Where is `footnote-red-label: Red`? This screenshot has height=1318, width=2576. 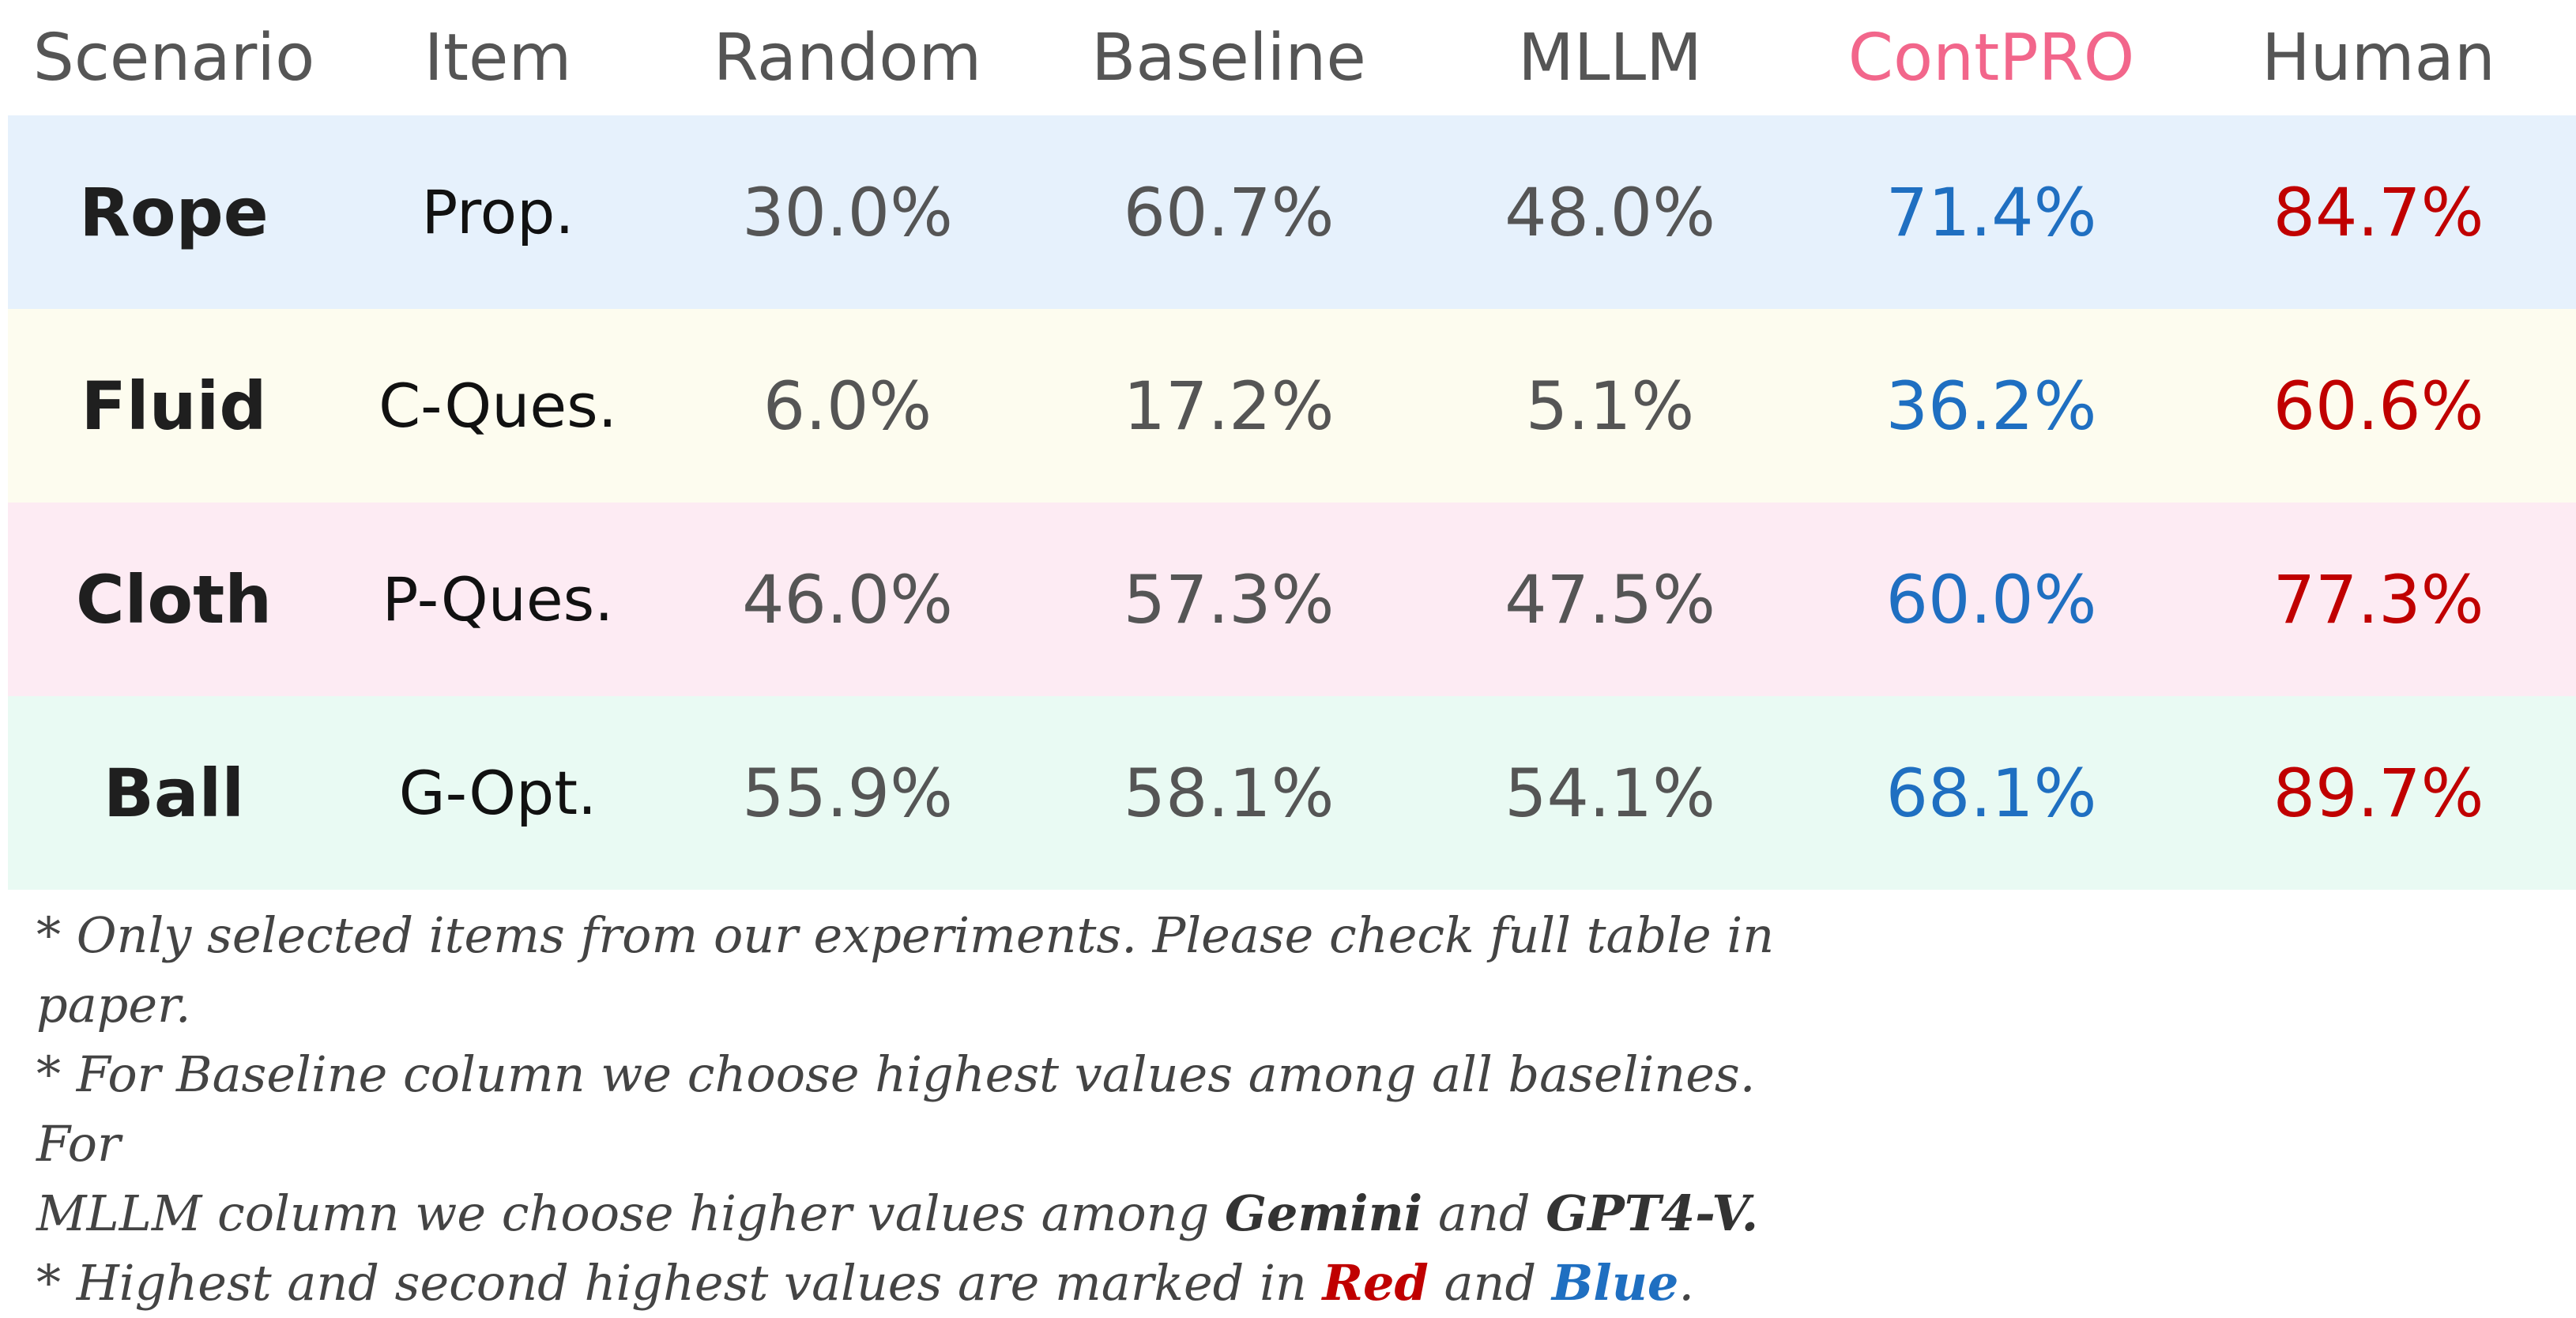
footnote-red-label: Red is located at coordinates (1375, 1283).